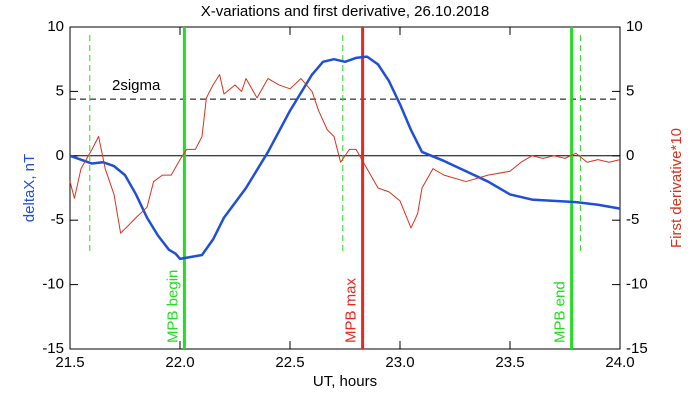 This screenshot has height=400, width=700. Describe the element at coordinates (289, 362) in the screenshot. I see `x-tick-label: 22.5` at that location.